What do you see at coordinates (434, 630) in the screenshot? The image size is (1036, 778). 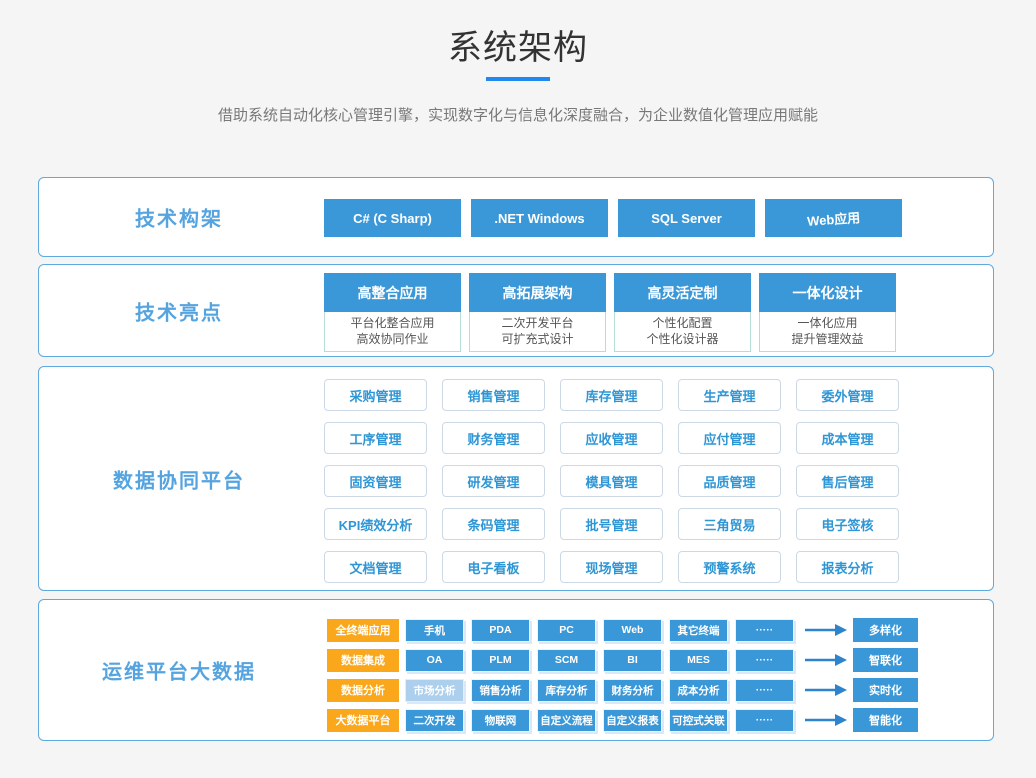 I see `ops-chip: 手机` at bounding box center [434, 630].